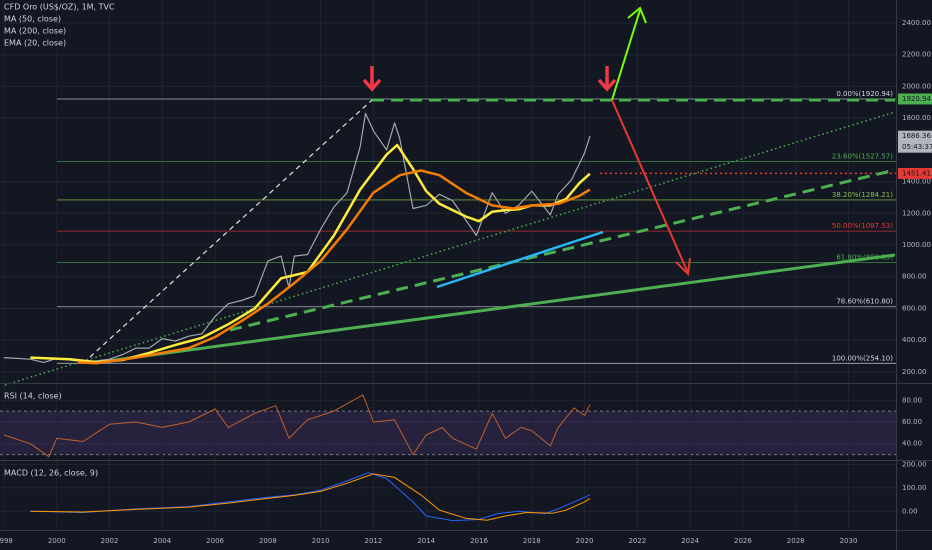 The image size is (932, 550). I want to click on y-tick-label: 2200.00, so click(916, 55).